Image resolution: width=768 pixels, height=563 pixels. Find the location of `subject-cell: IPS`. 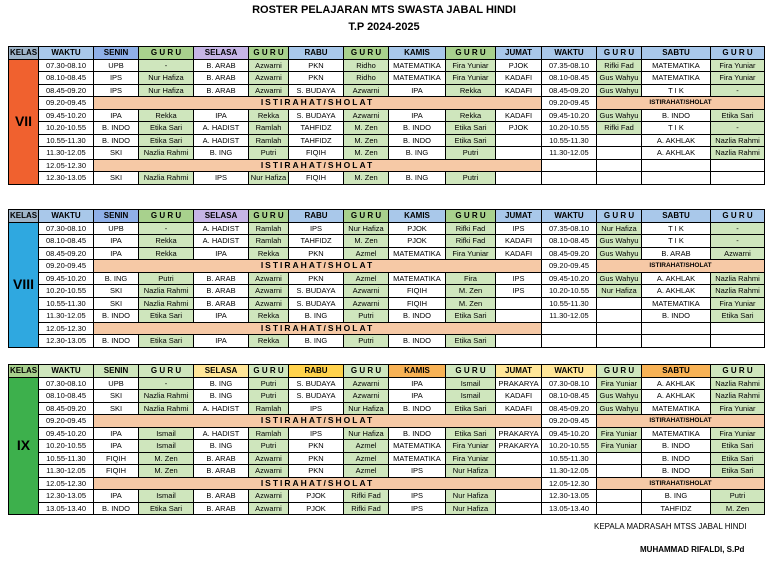

subject-cell: IPS is located at coordinates (417, 471).